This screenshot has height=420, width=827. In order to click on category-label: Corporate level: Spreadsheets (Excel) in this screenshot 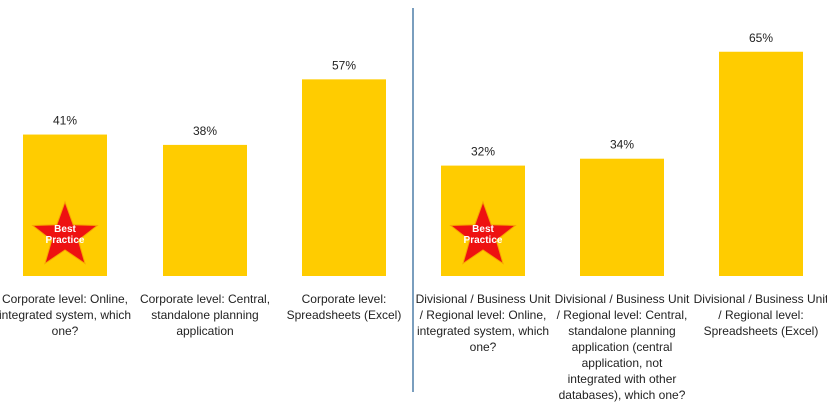, I will do `click(344, 307)`.